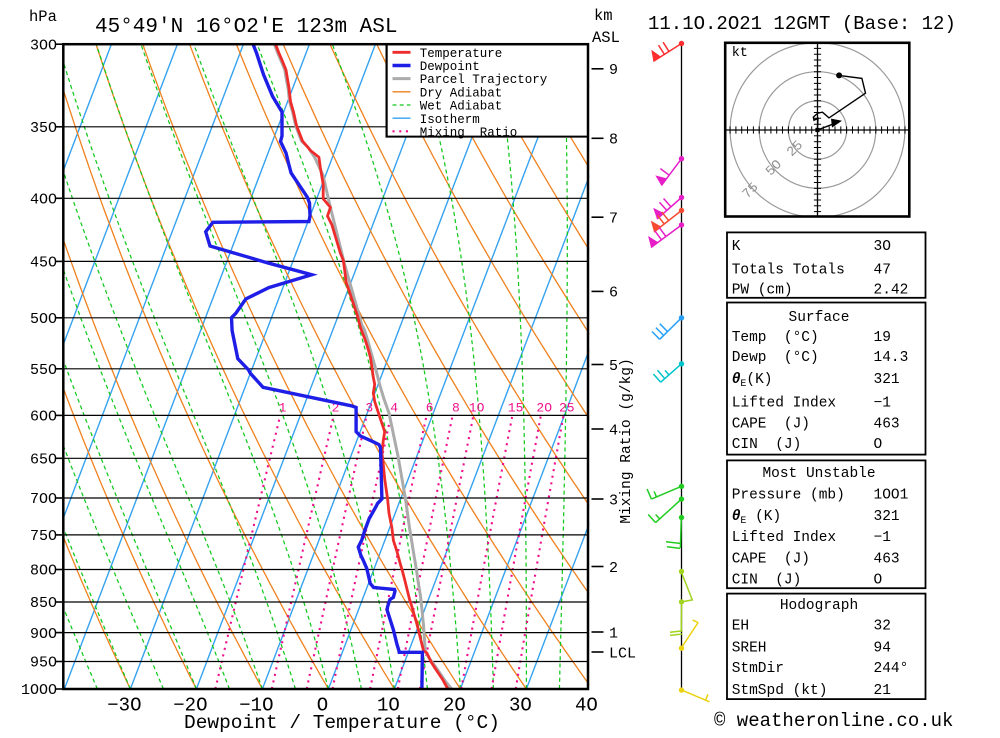  Describe the element at coordinates (780, 691) in the screenshot. I see `svg-text: StmSpd (kt)` at that location.